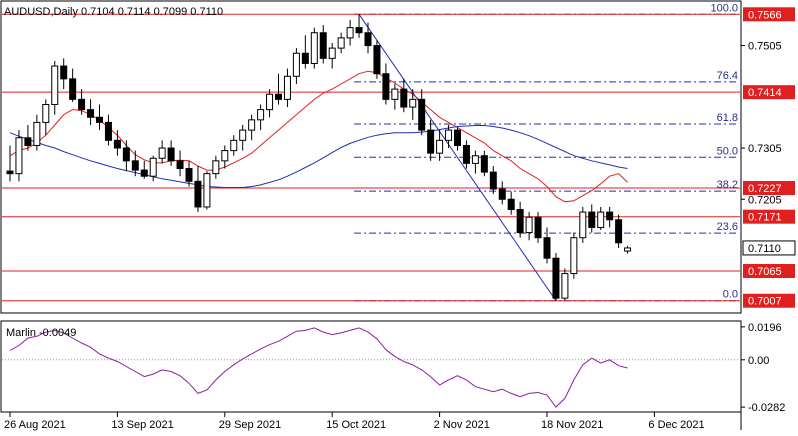 Image resolution: width=798 pixels, height=436 pixels. Describe the element at coordinates (765, 47) in the screenshot. I see `price-tick-label: 0.7505` at that location.